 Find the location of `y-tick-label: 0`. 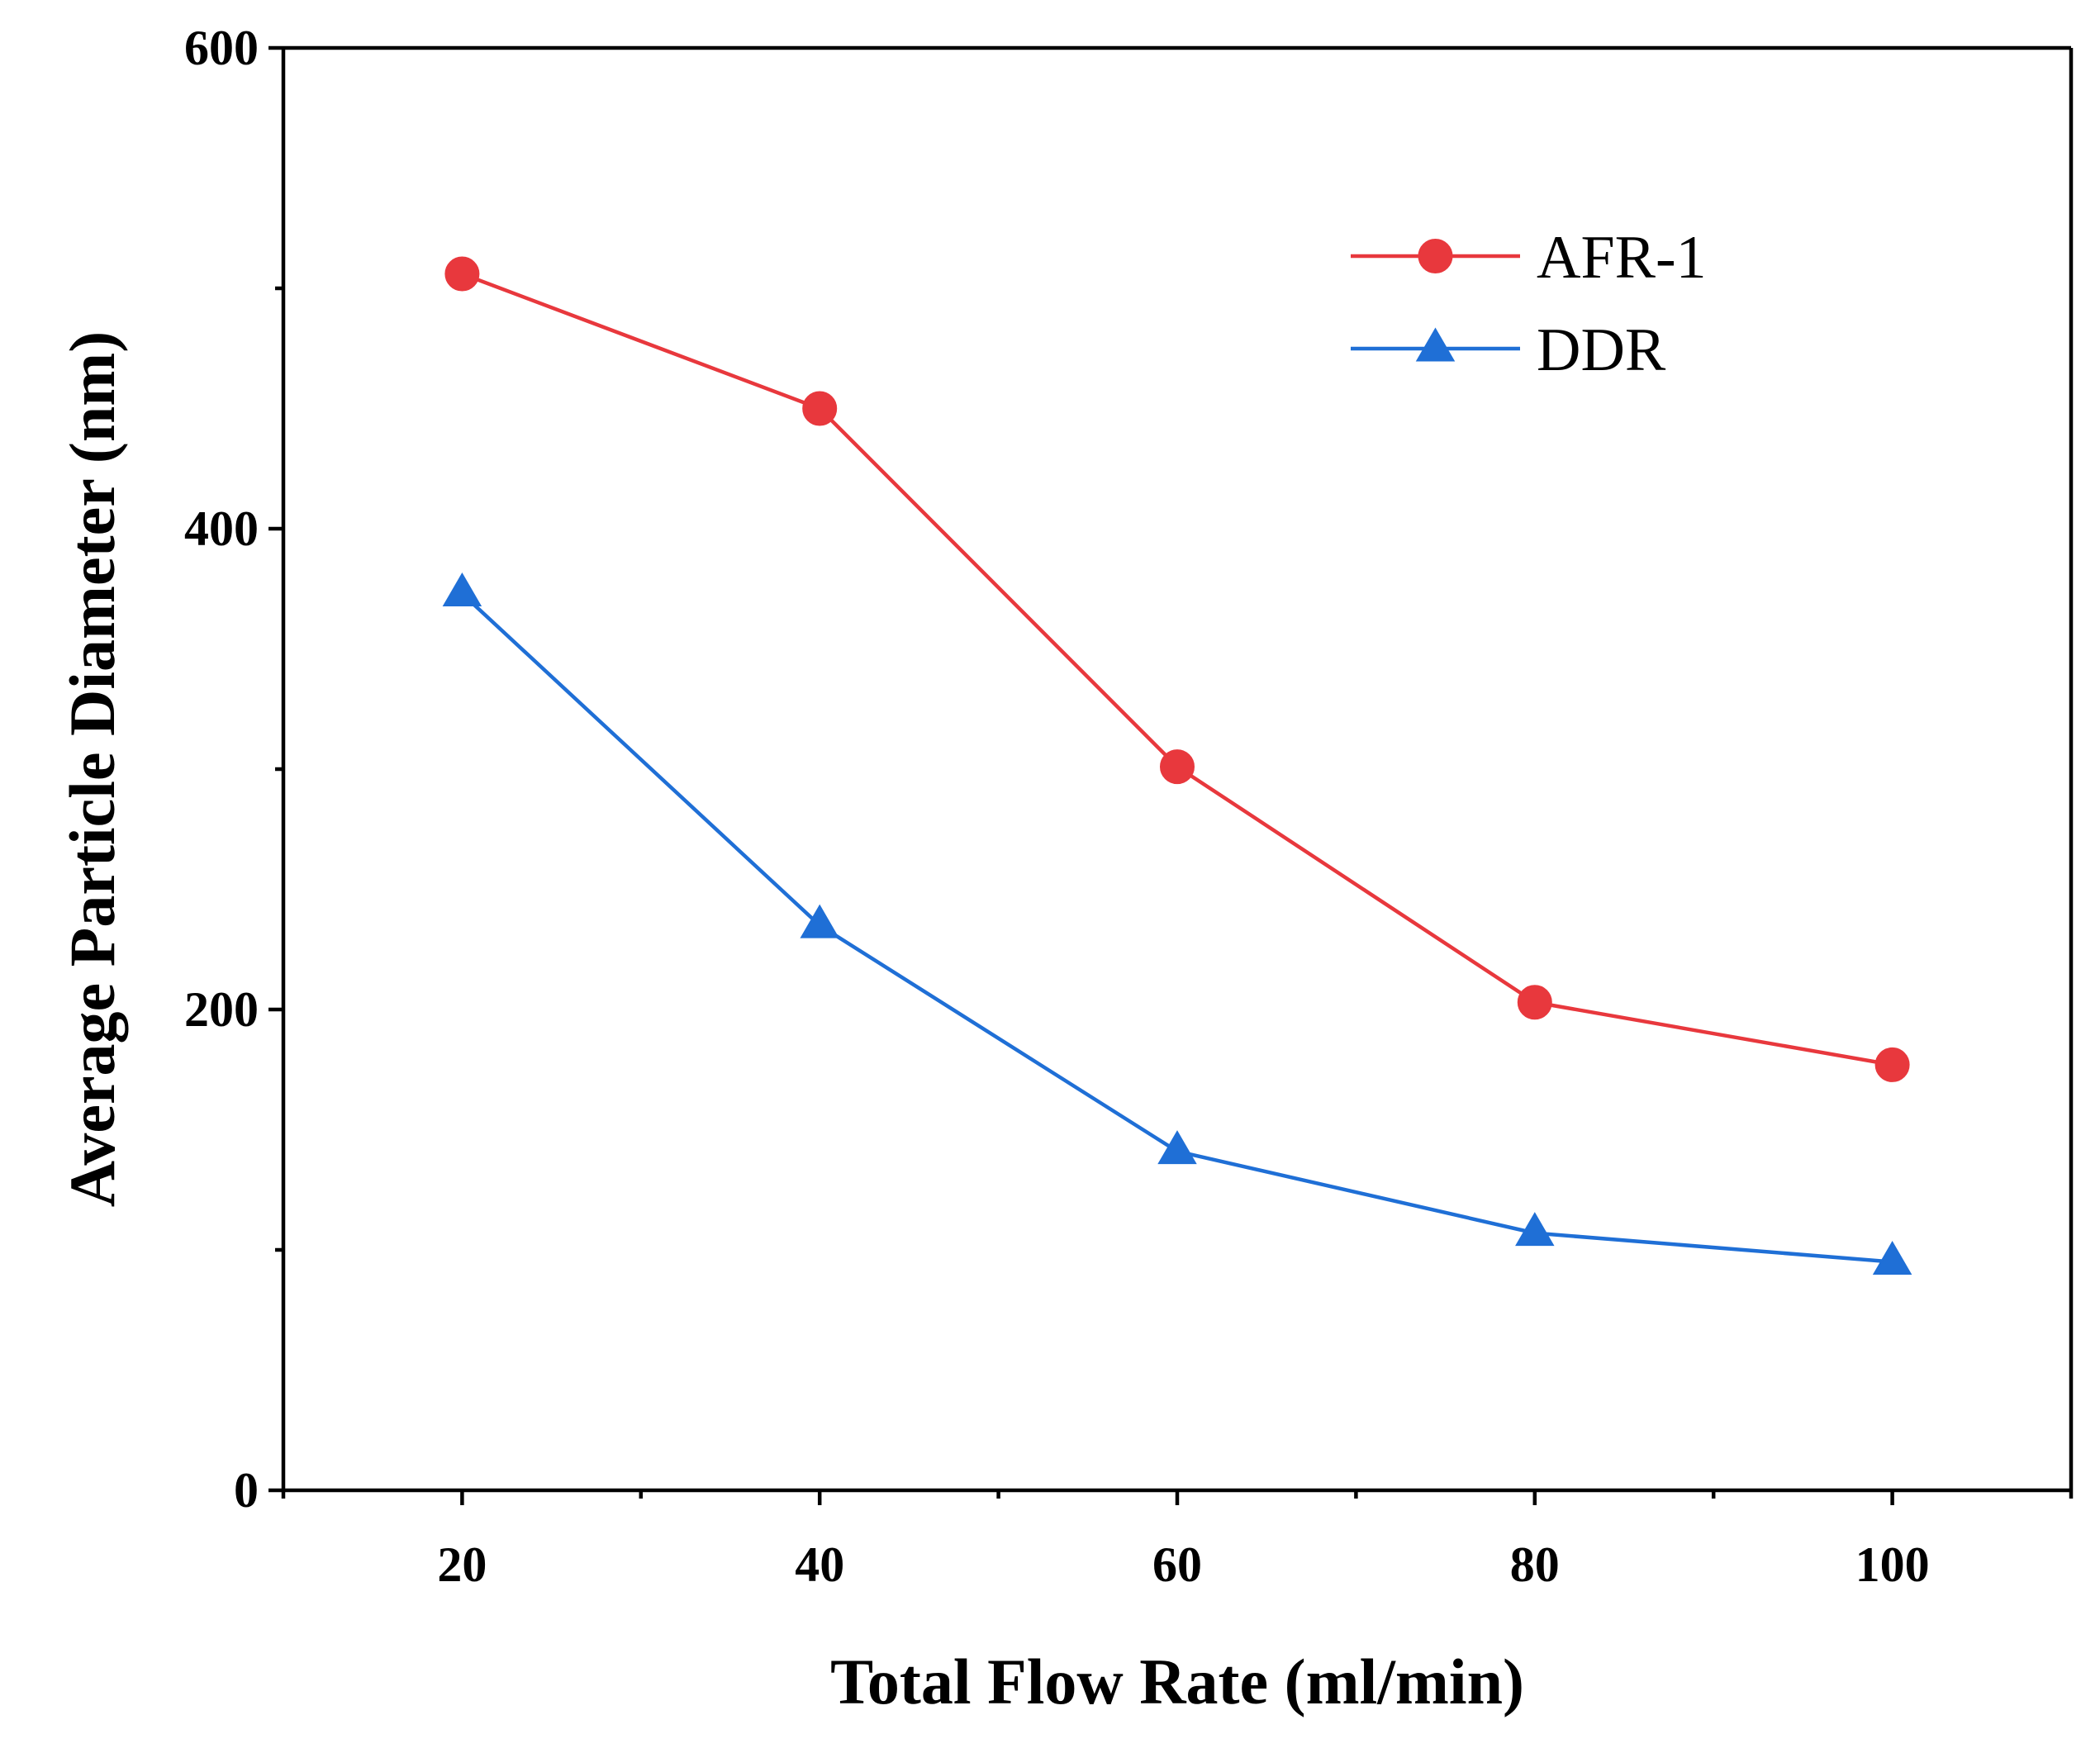

y-tick-label: 0 is located at coordinates (247, 1490).